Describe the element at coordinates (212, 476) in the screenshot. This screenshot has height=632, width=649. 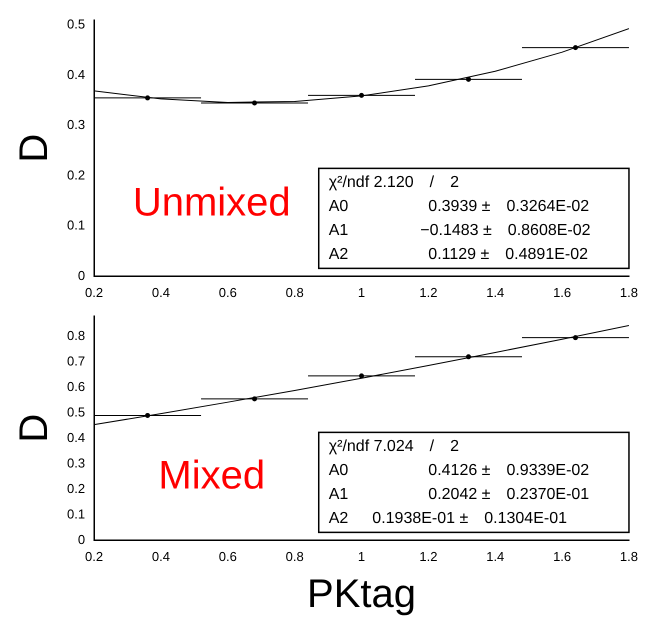
I see `annotation: Mixed` at that location.